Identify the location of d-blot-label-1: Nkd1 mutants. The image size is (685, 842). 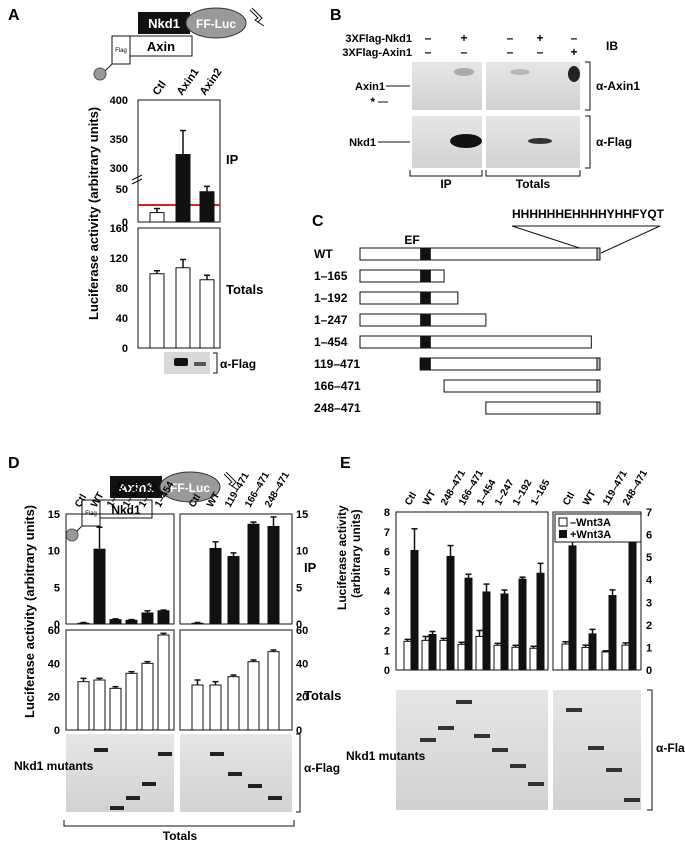
(54, 766).